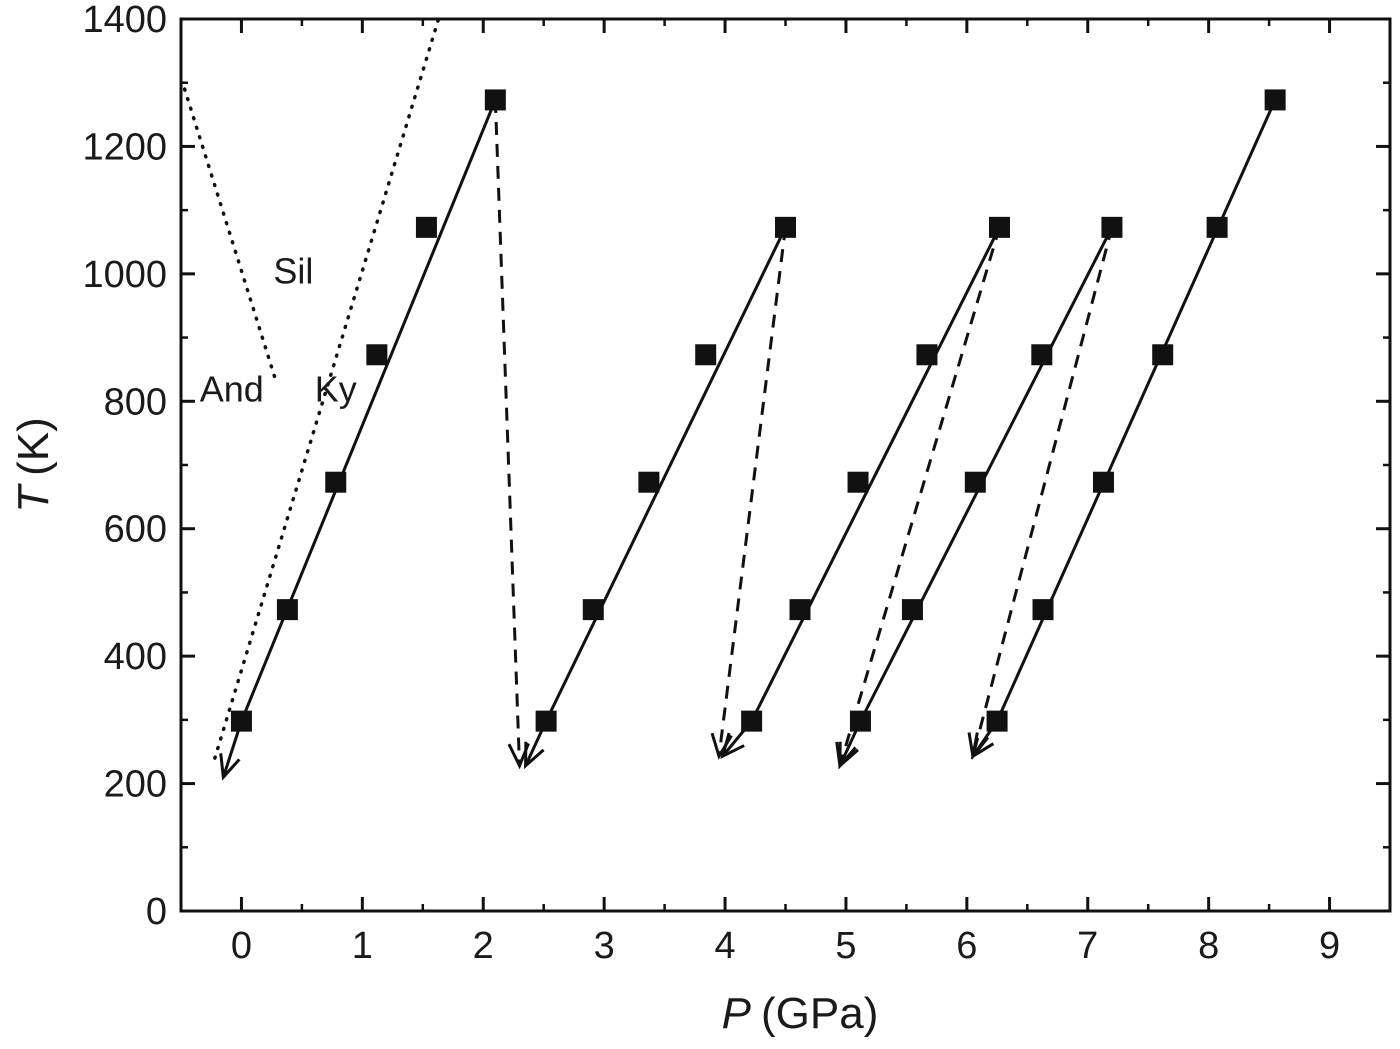 This screenshot has width=1400, height=1049. What do you see at coordinates (135, 530) in the screenshot?
I see `y-tick-label-600: 600` at bounding box center [135, 530].